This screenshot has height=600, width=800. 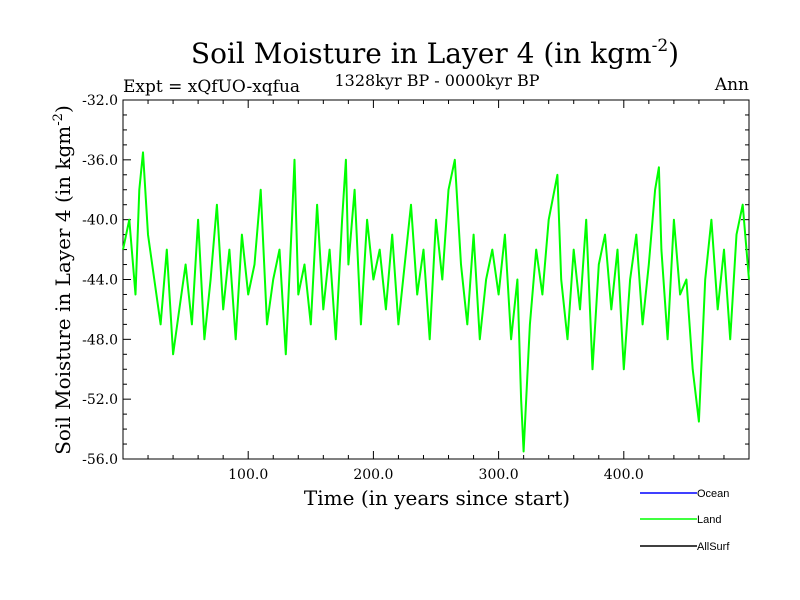 What do you see at coordinates (100, 101) in the screenshot?
I see `y-tick-label: -32.0` at bounding box center [100, 101].